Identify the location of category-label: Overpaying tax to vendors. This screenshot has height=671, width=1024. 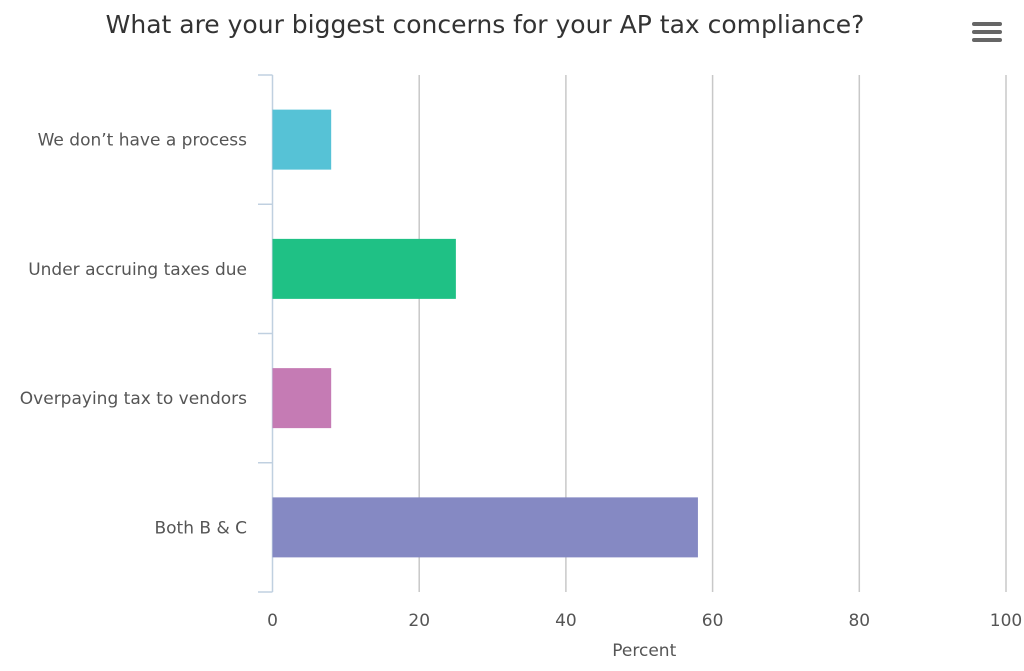
(133, 399).